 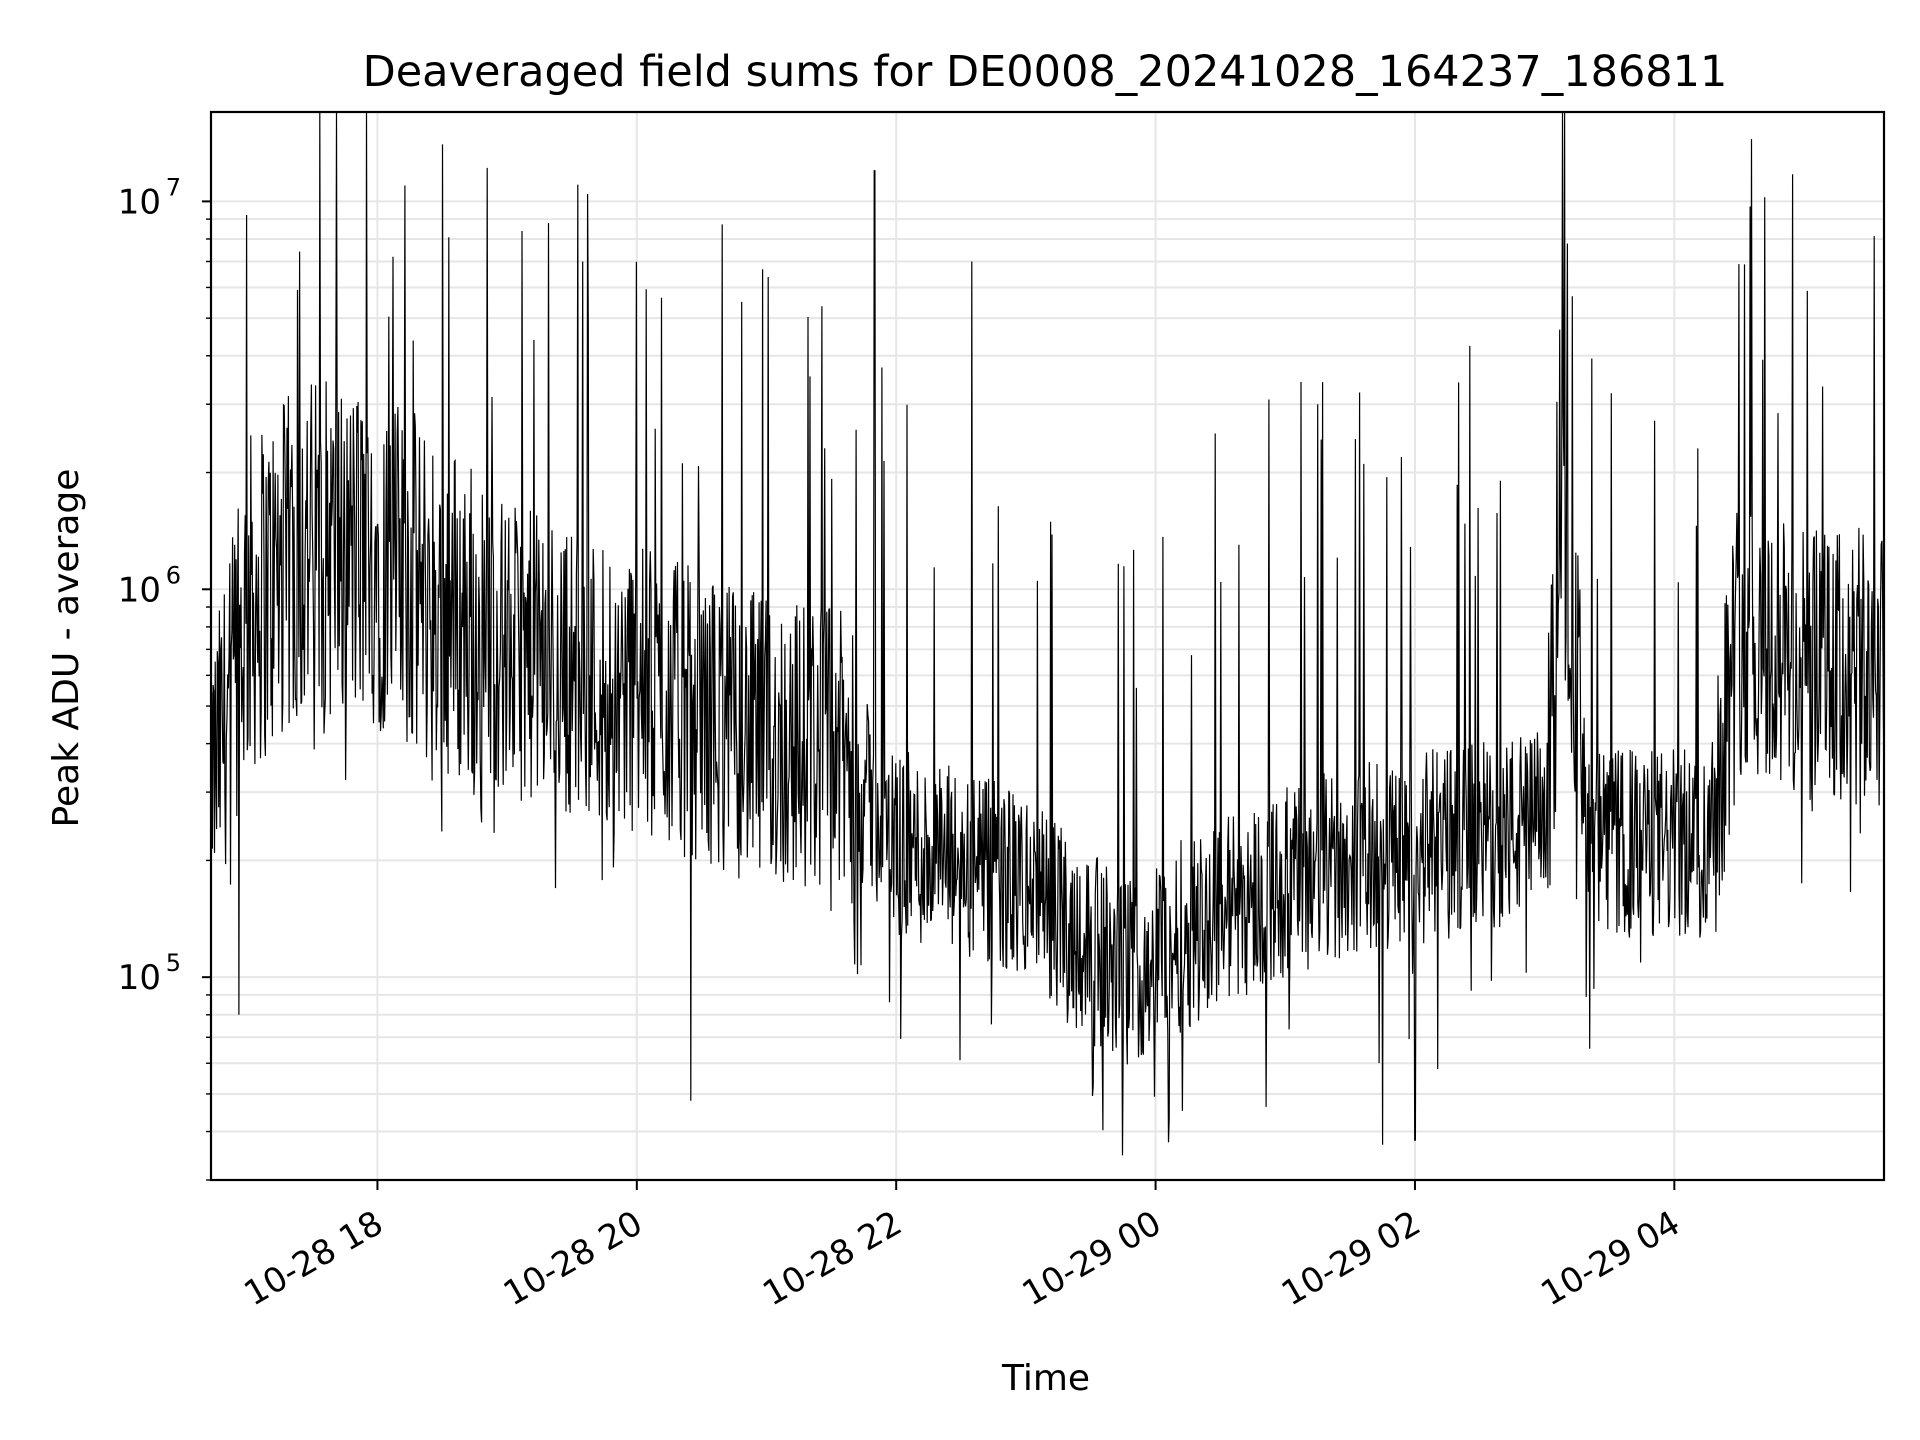 What do you see at coordinates (1045, 1378) in the screenshot?
I see `x-axis-label: Time` at bounding box center [1045, 1378].